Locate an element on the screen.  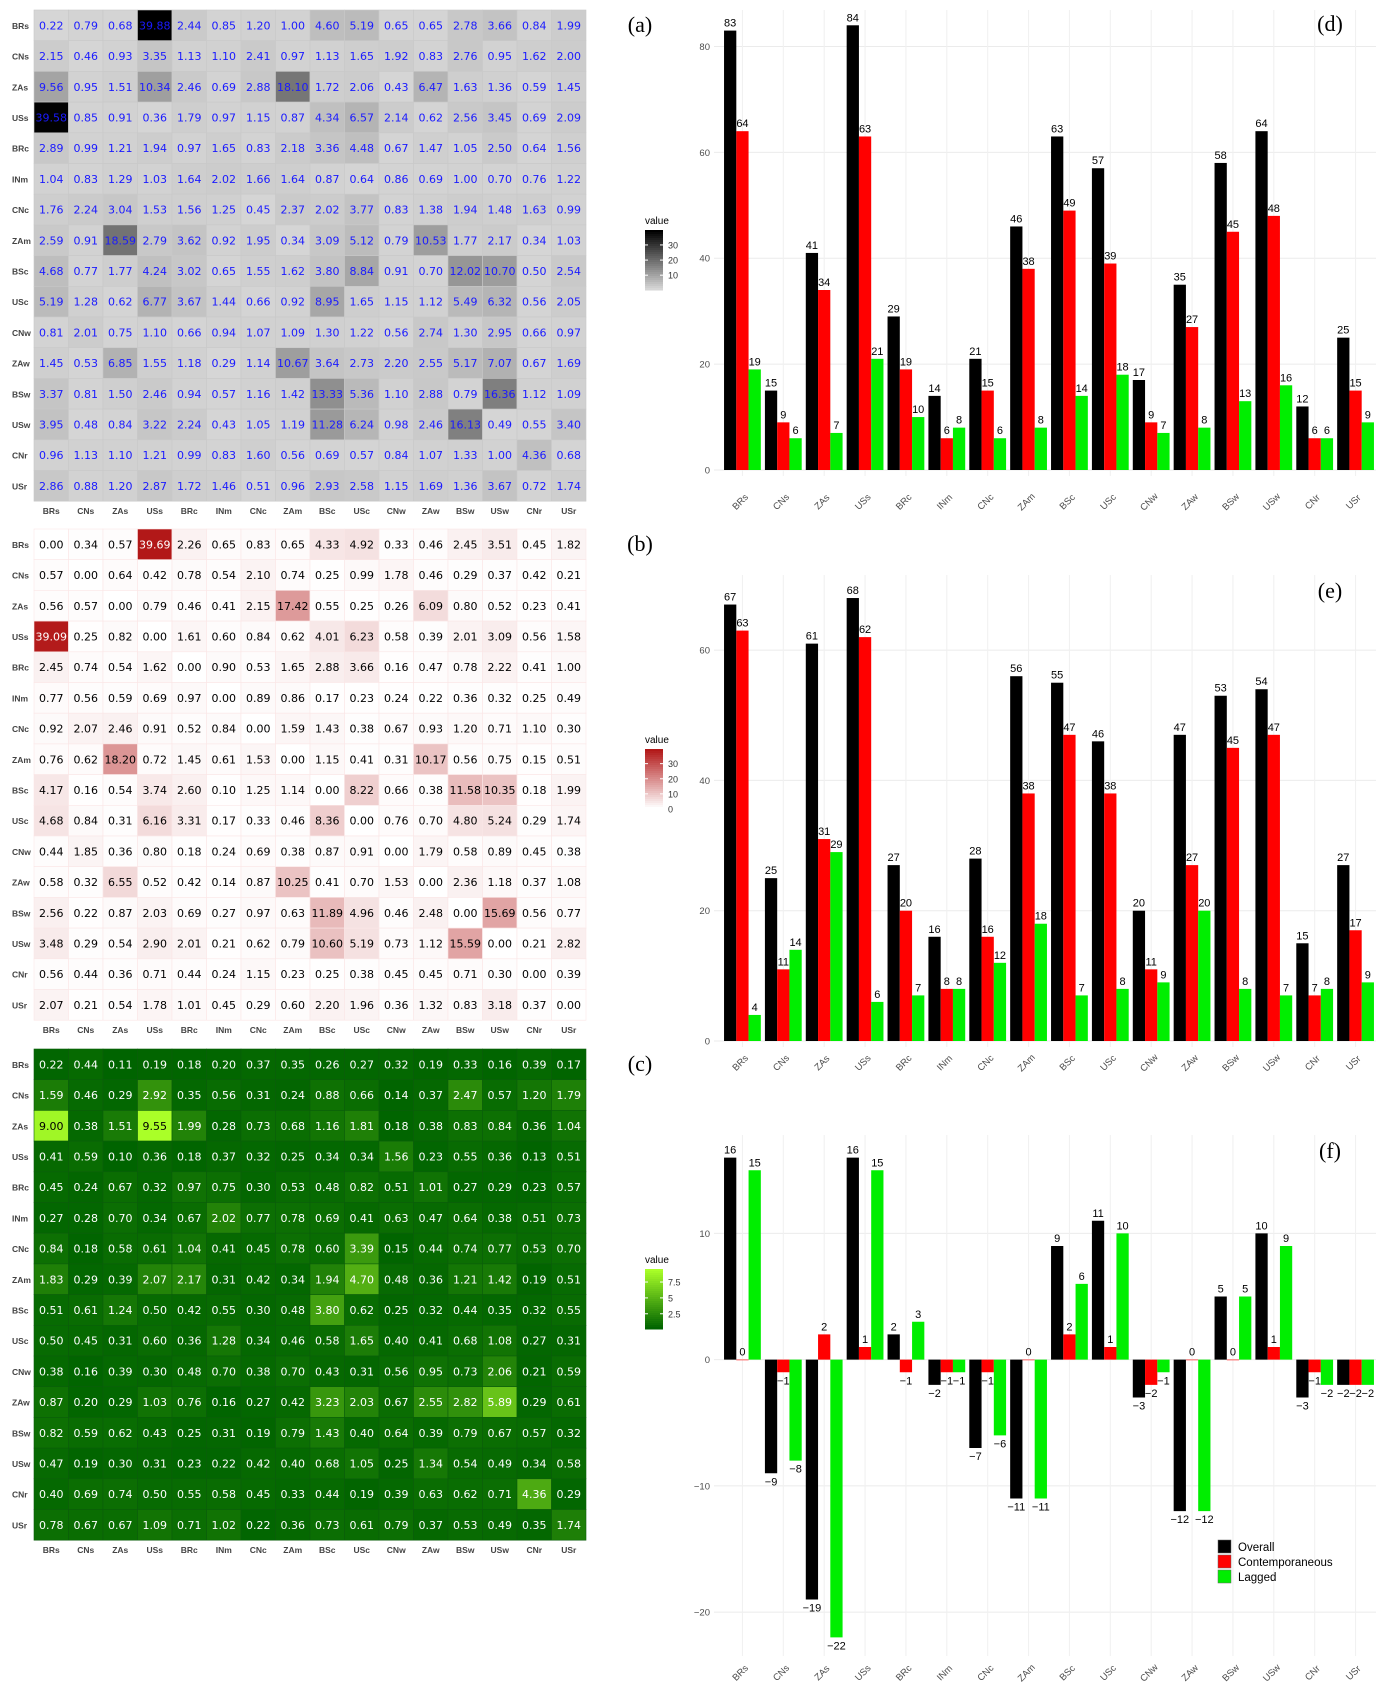
heatmap-value: 0.92 is located at coordinates (51, 729).